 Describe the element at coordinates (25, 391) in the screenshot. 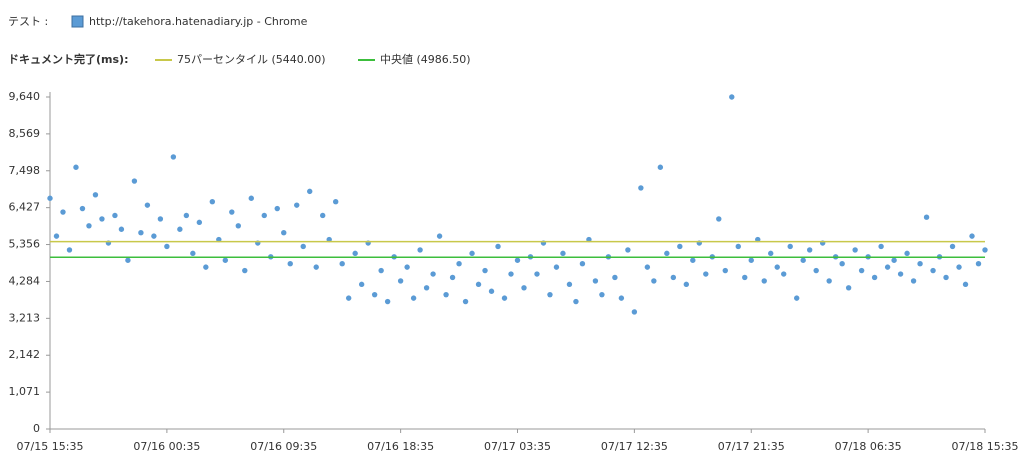

I see `y-tick-label: 1,071` at that location.